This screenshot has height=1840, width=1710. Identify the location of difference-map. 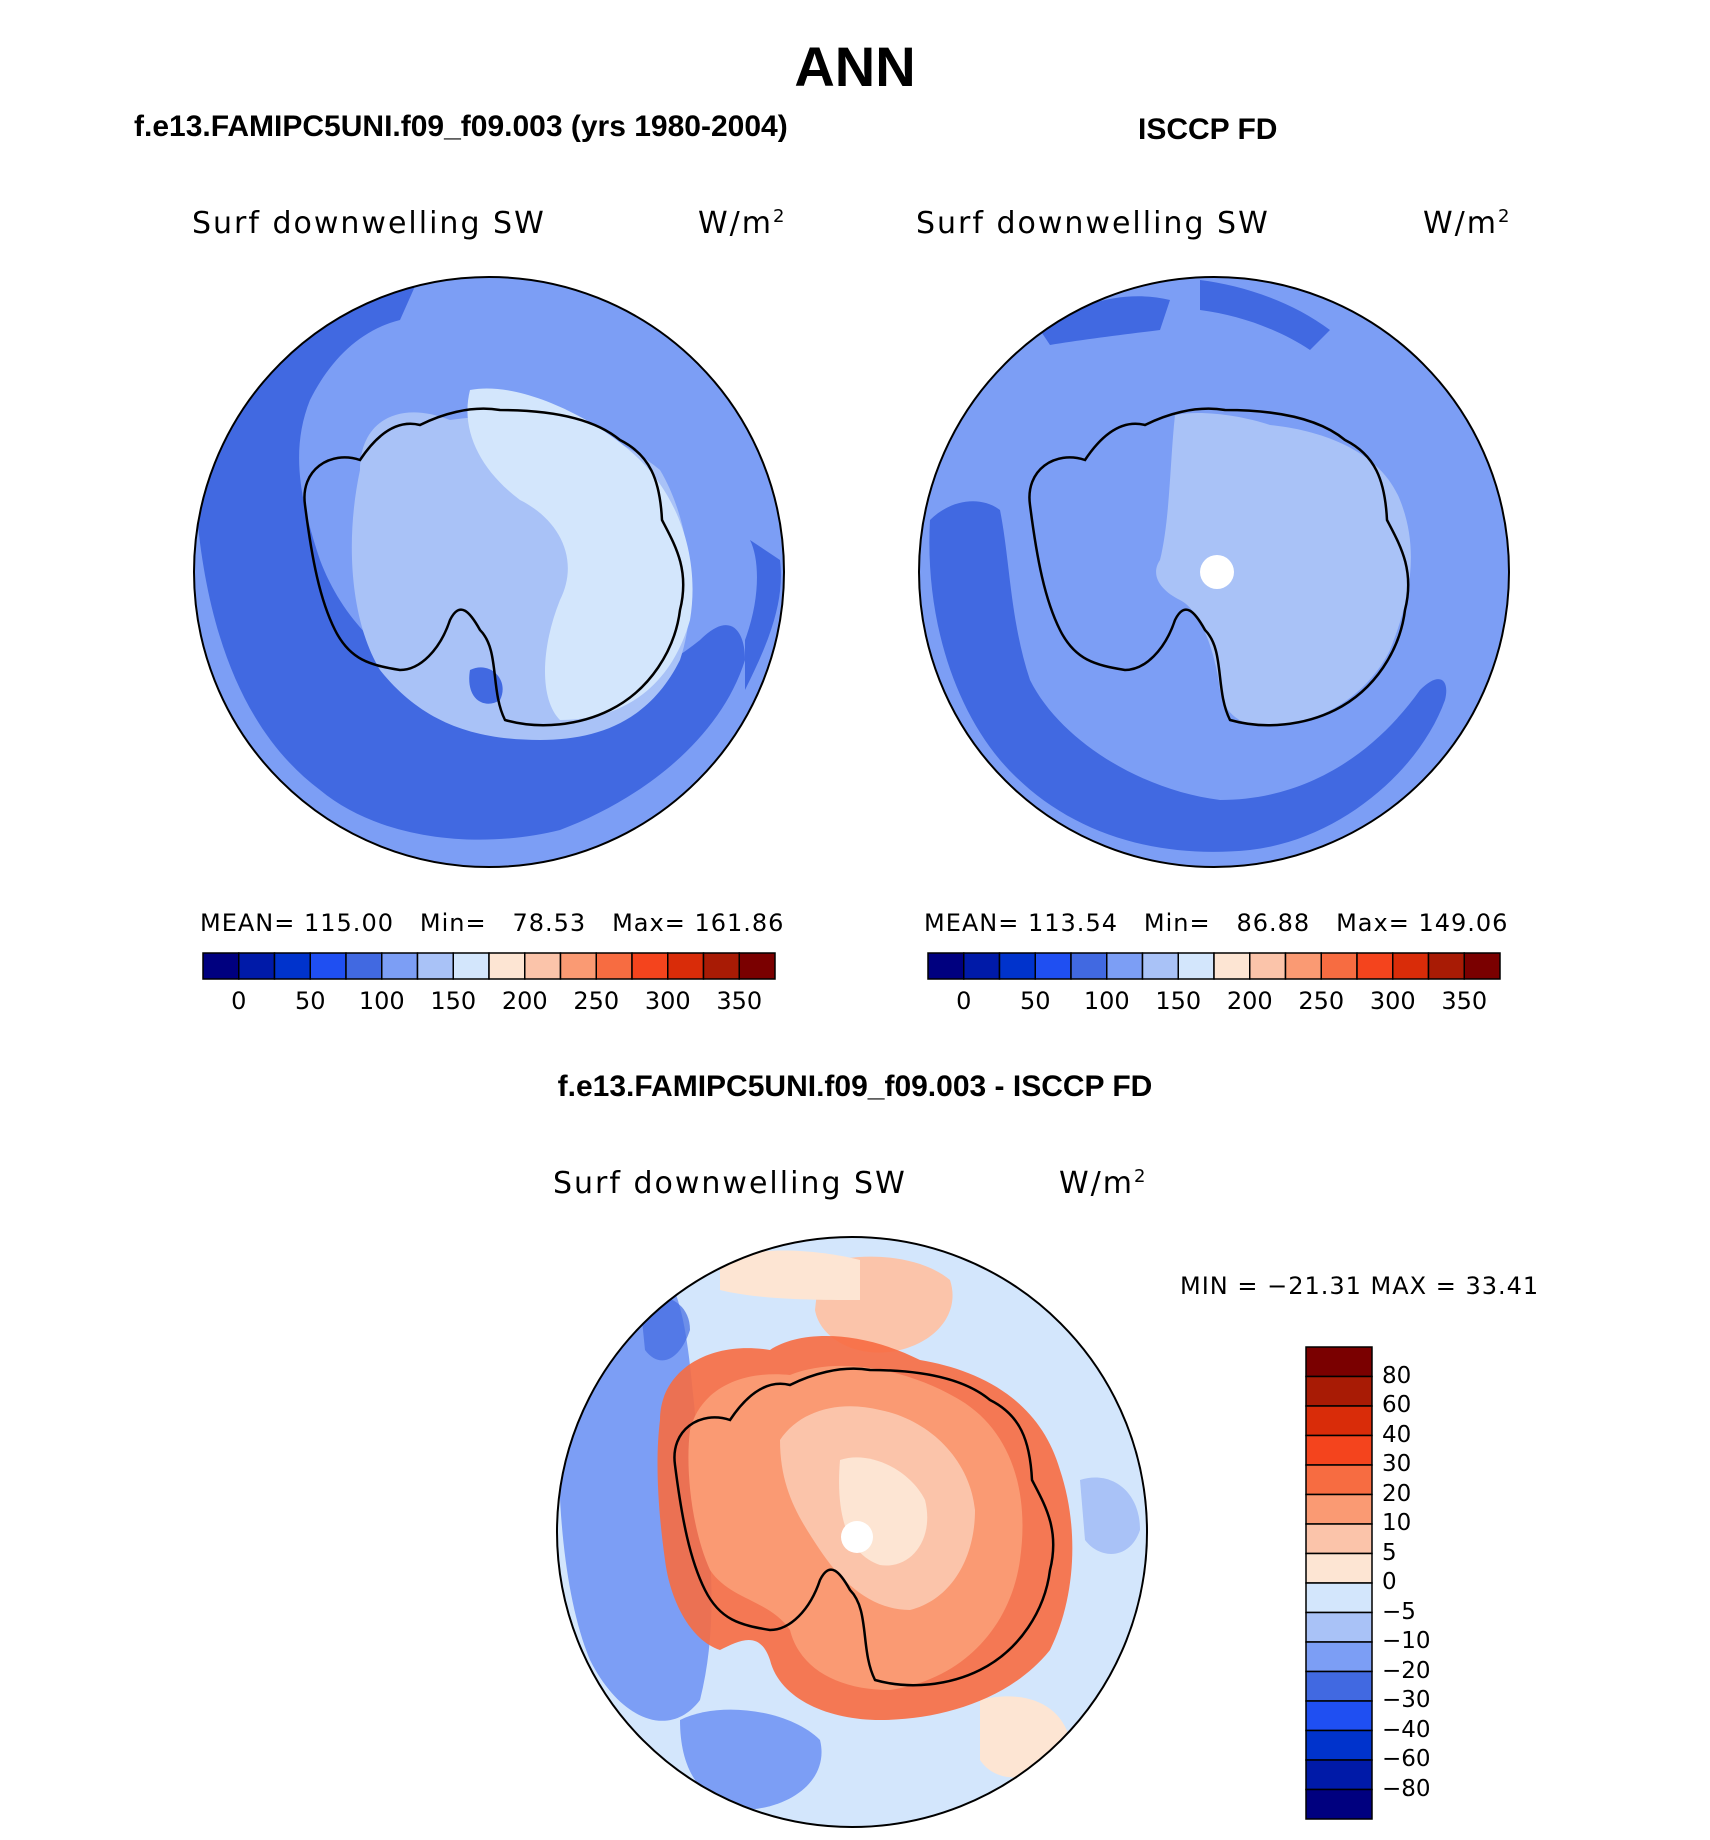
(852, 1532).